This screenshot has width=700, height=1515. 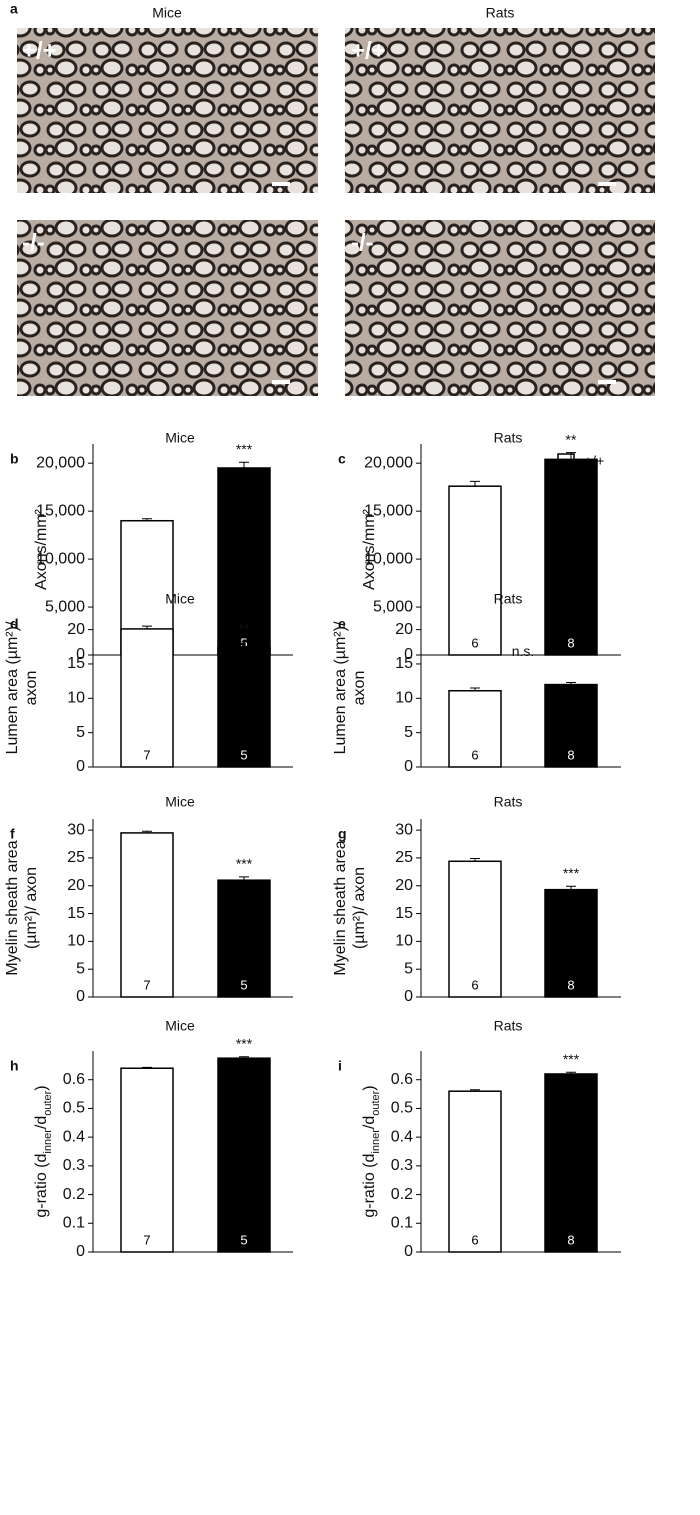 What do you see at coordinates (14, 459) in the screenshot?
I see `panel-letter: b` at bounding box center [14, 459].